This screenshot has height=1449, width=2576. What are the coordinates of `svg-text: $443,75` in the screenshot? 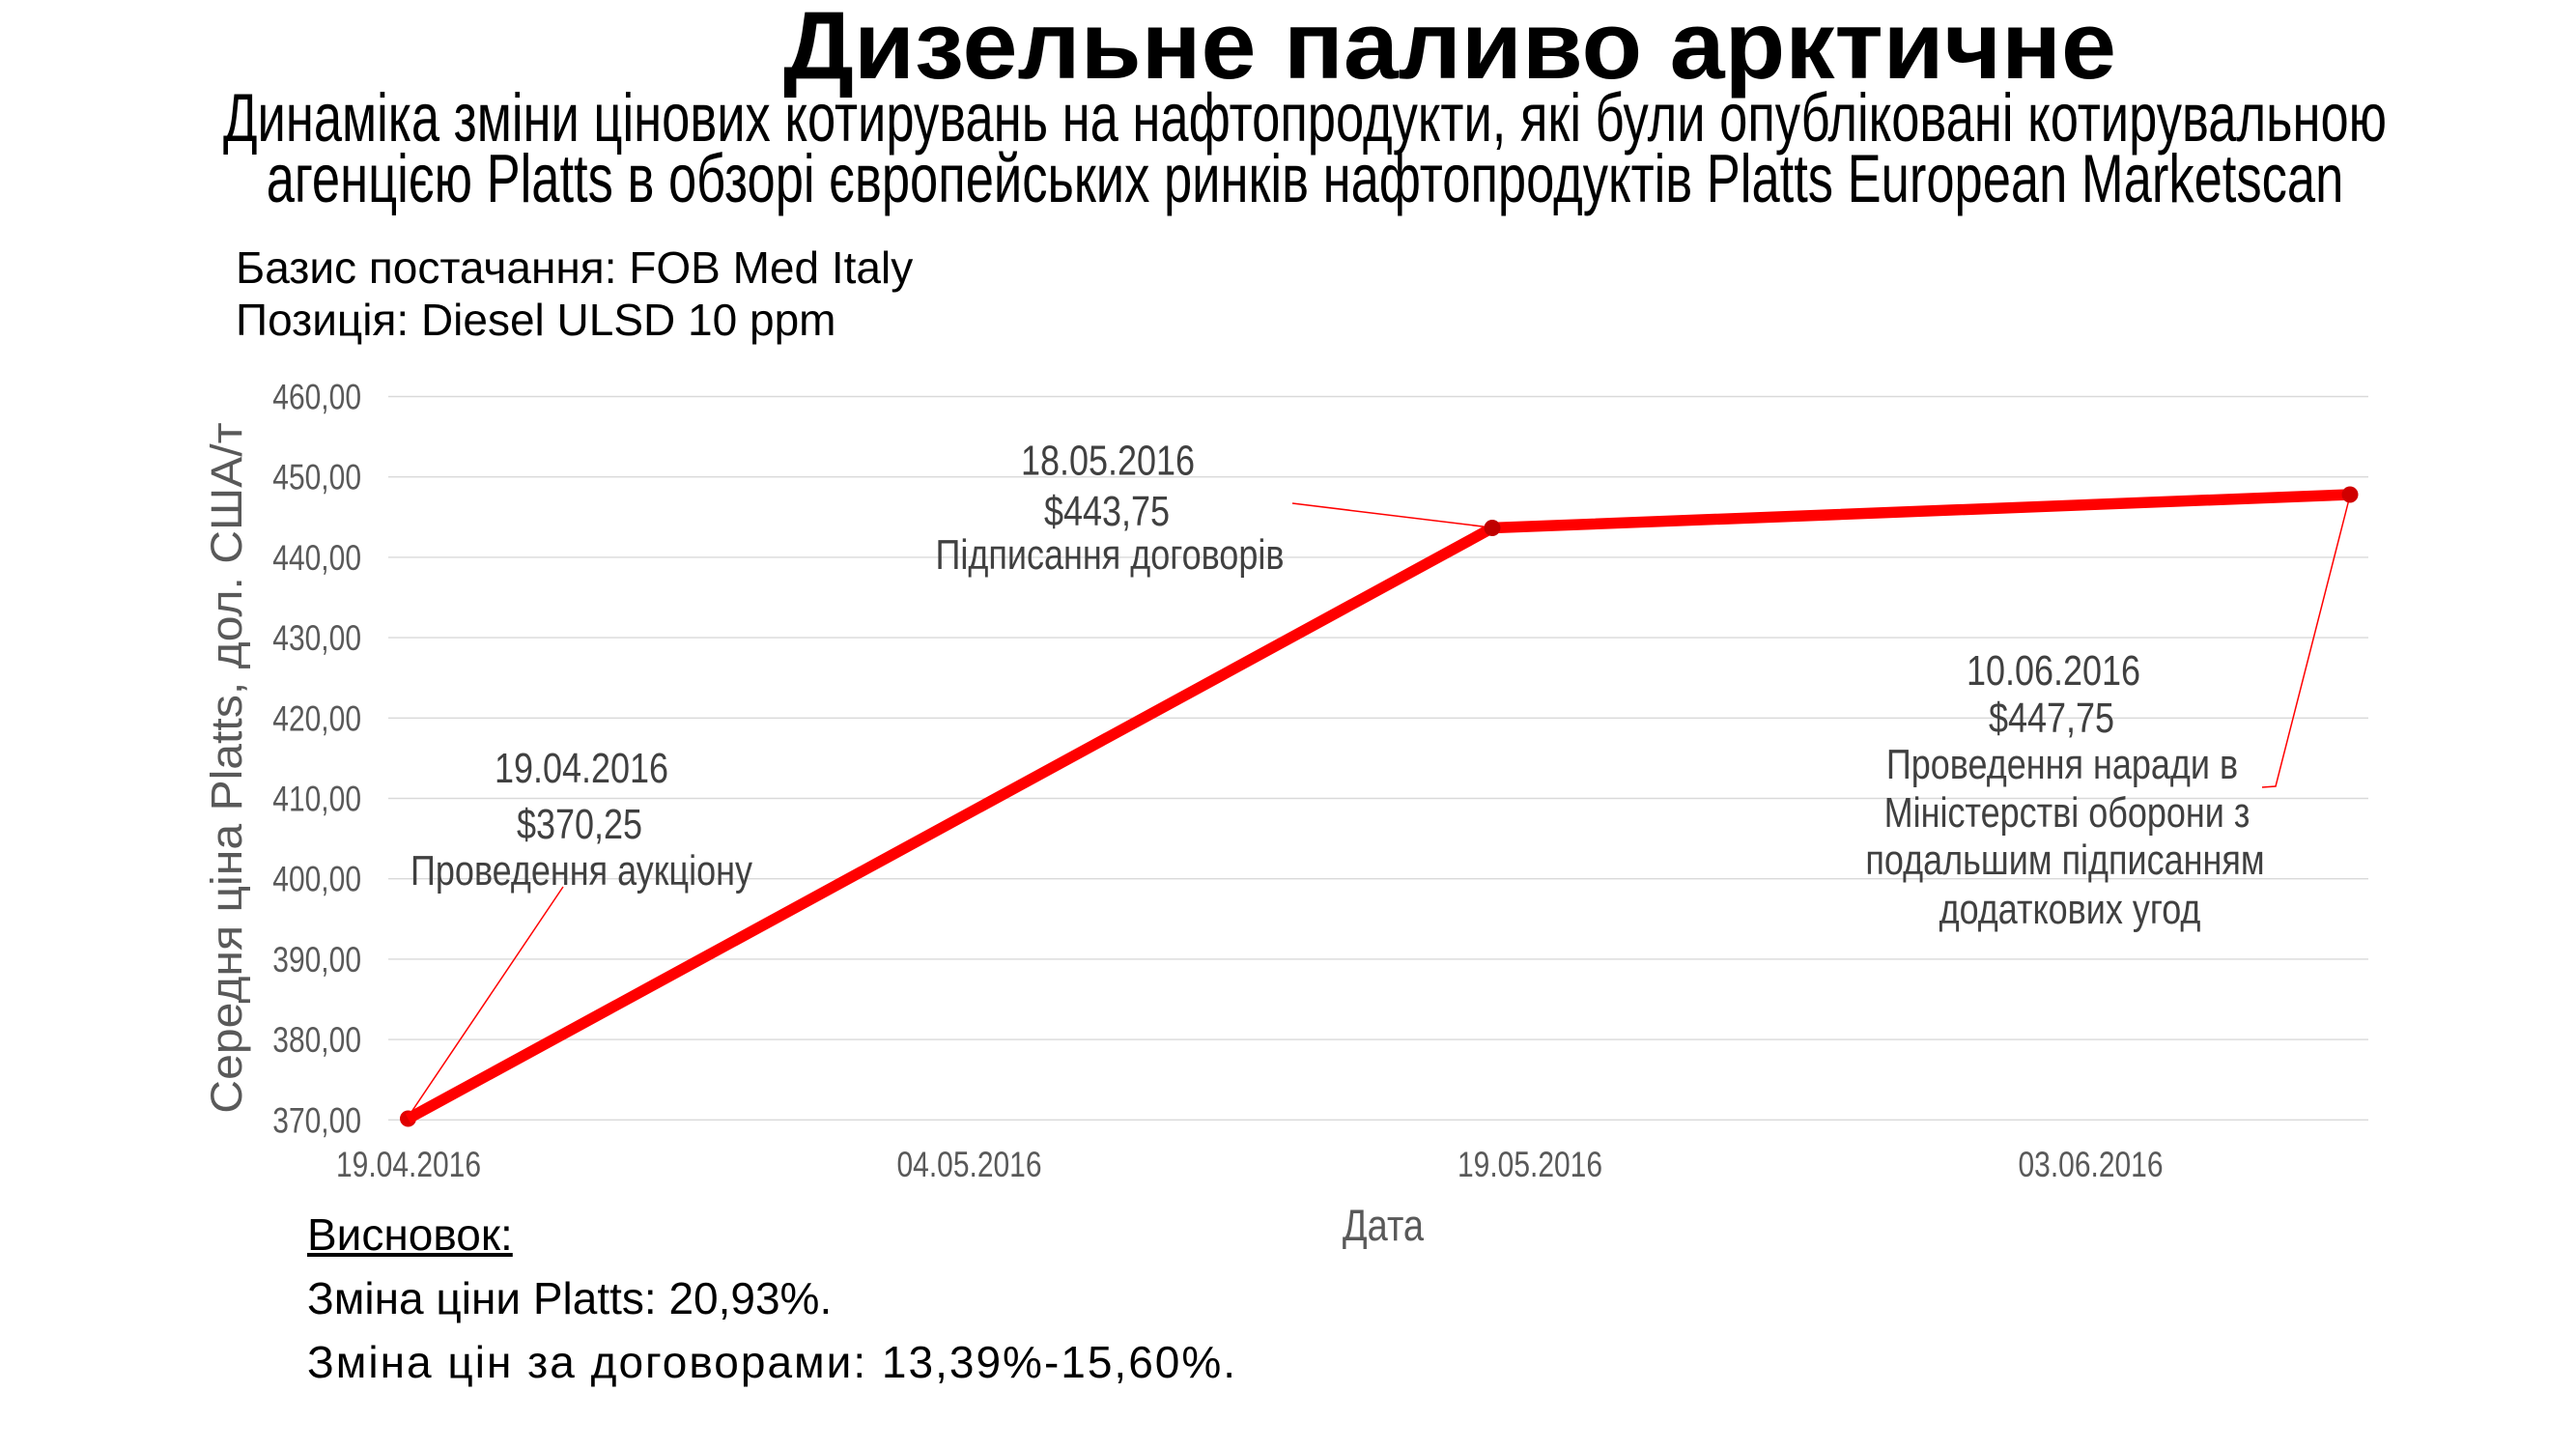 It's located at (1107, 512).